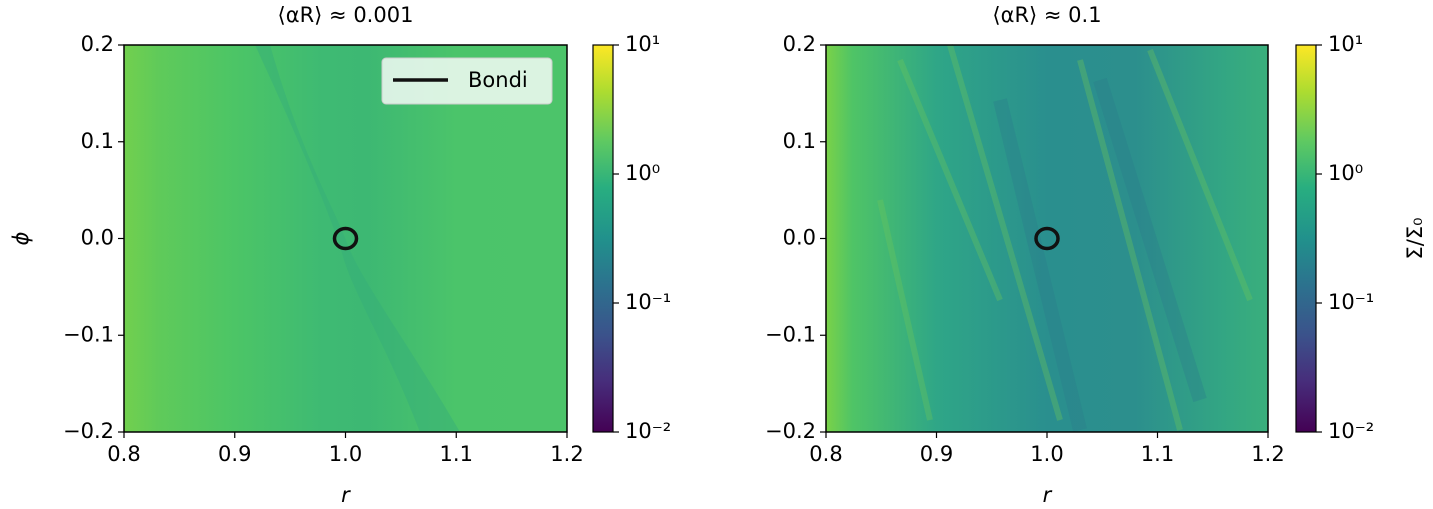 The height and width of the screenshot is (509, 1433). Describe the element at coordinates (1415, 238) in the screenshot. I see `colorbar-label: Σ/Σ₀` at that location.